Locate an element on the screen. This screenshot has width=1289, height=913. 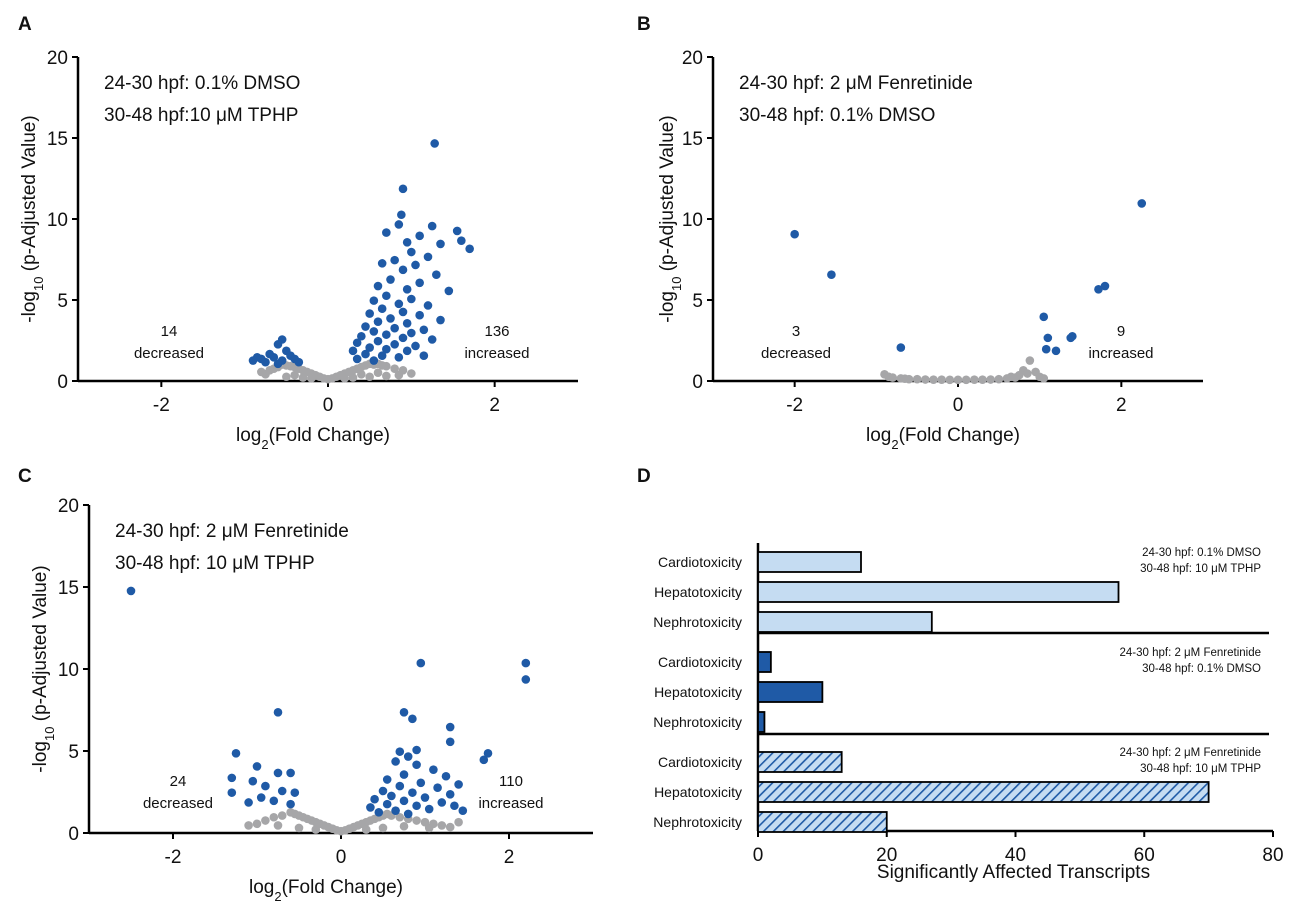
decreased-count: 3 is located at coordinates (796, 331).